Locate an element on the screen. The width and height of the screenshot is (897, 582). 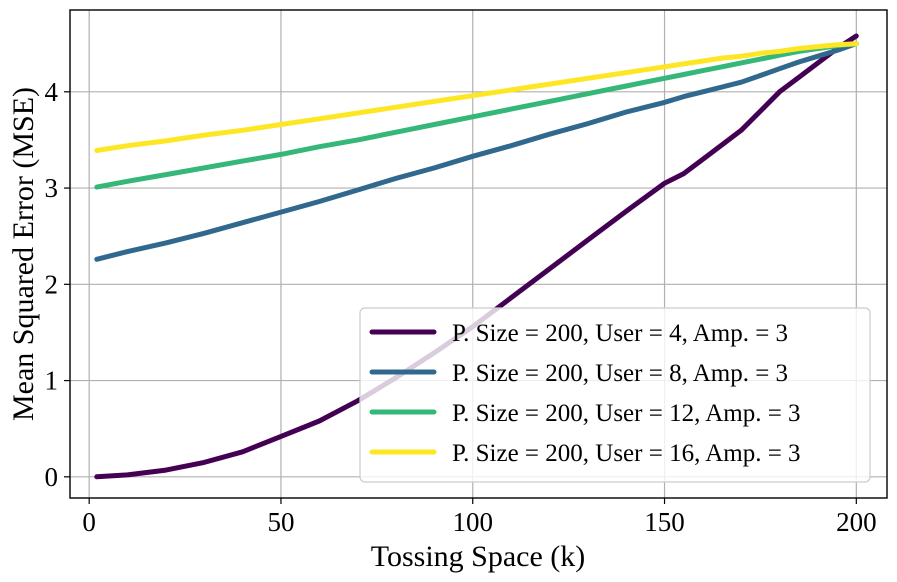
x-tick-label: 50 is located at coordinates (280, 522).